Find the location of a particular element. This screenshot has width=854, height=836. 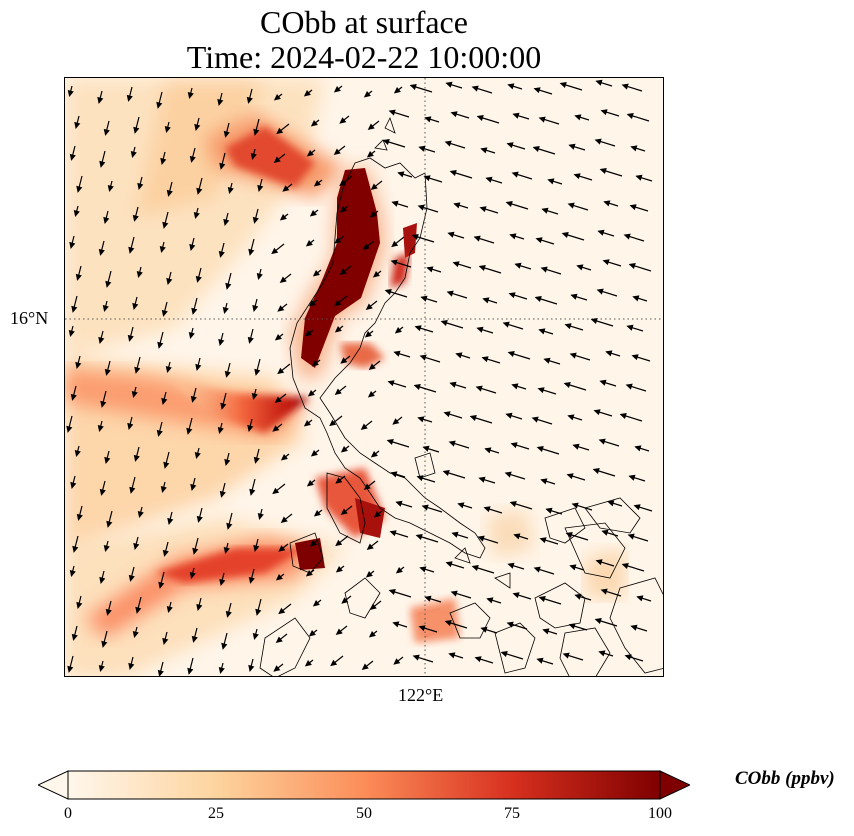

colorbar-min-extend is located at coordinates (53, 785).